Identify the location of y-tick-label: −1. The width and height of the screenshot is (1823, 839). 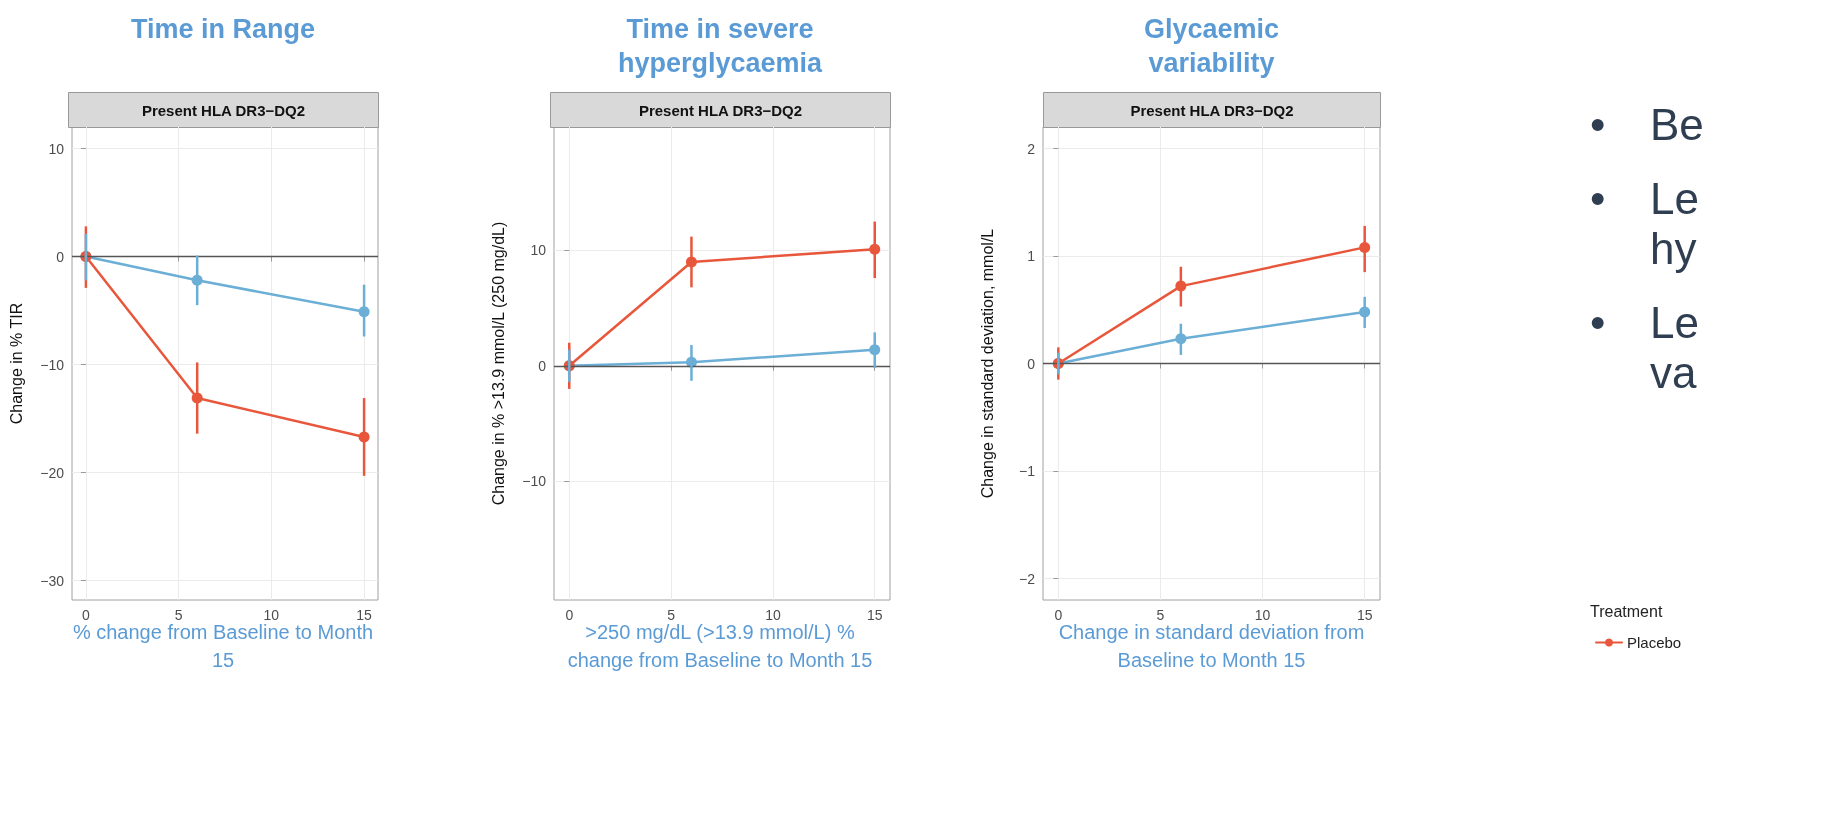
(1027, 471).